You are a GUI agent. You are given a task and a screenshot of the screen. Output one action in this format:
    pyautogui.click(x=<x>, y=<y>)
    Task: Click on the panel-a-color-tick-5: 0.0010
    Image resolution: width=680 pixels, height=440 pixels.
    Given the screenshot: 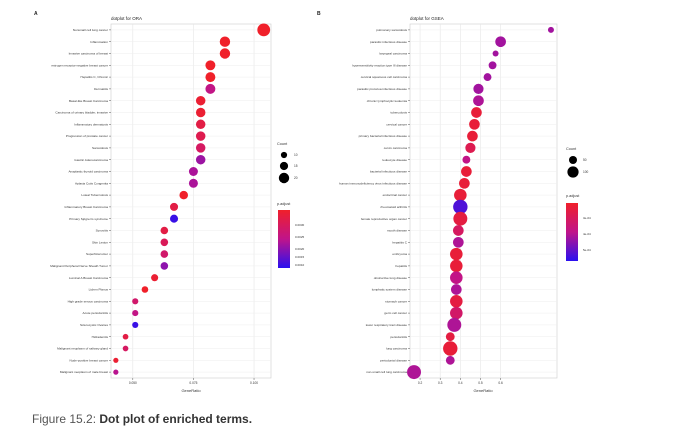 What is the action you would take?
    pyautogui.click(x=300, y=265)
    